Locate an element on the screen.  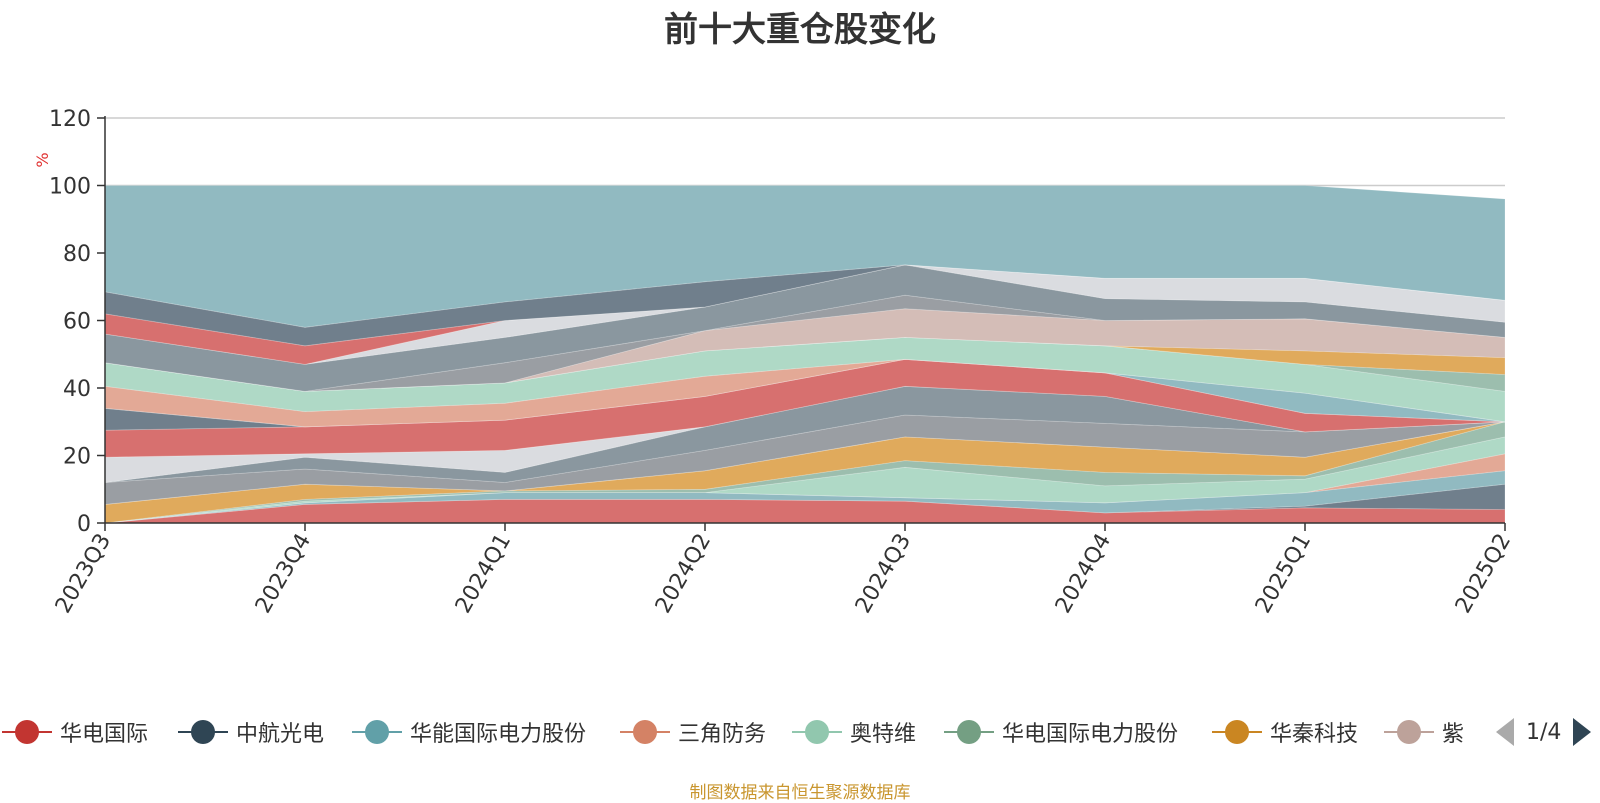
x-tick-label: 2023Q3 is located at coordinates (83, 574).